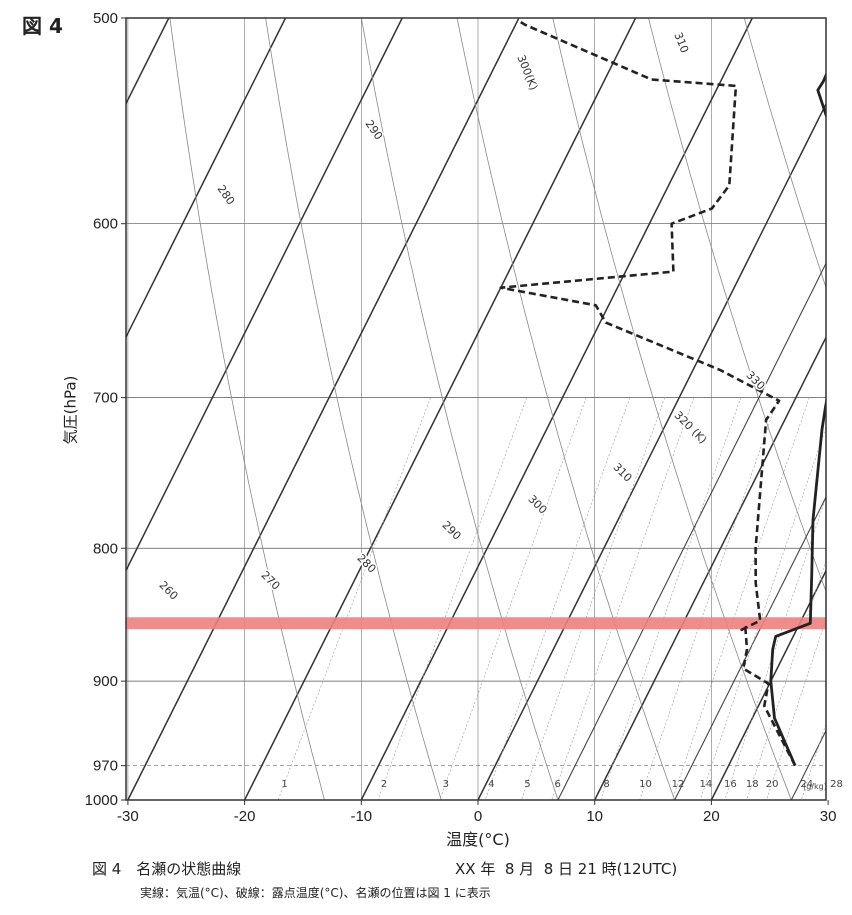 This screenshot has width=852, height=915. Describe the element at coordinates (105, 224) in the screenshot. I see `y-tick-label: 600` at that location.